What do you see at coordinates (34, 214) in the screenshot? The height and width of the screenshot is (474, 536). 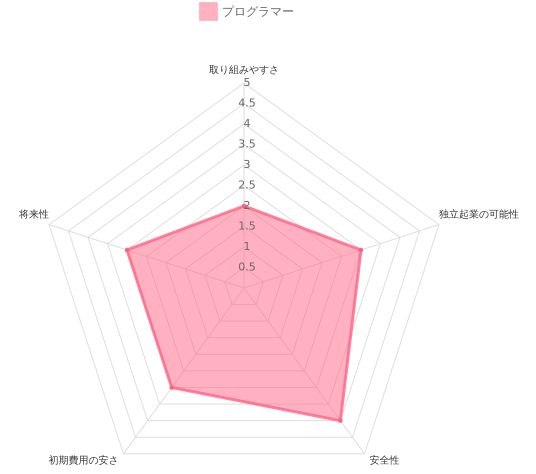 I see `spoke-label: 将来性` at bounding box center [34, 214].